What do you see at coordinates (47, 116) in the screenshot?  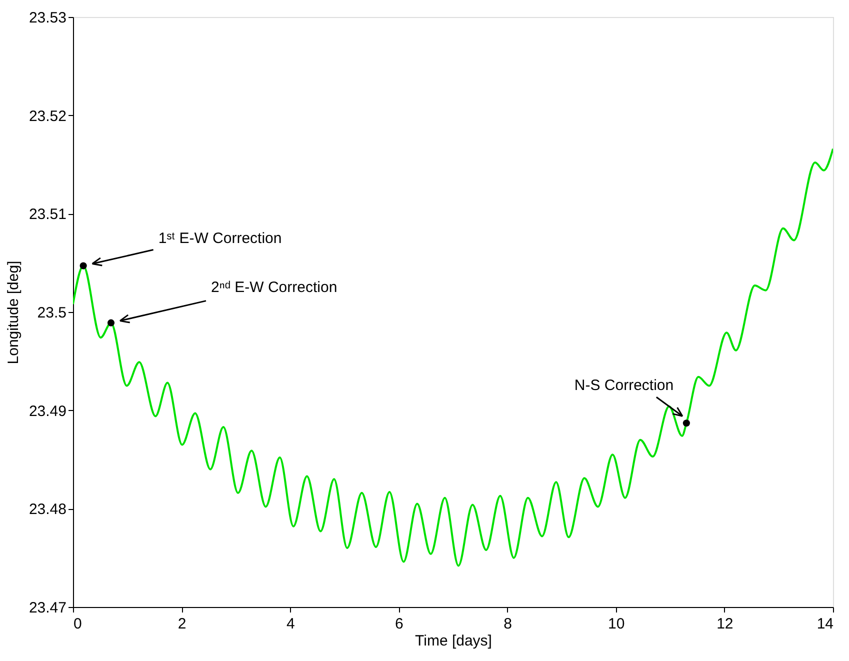 I see `y-tick-label: 23.52` at bounding box center [47, 116].